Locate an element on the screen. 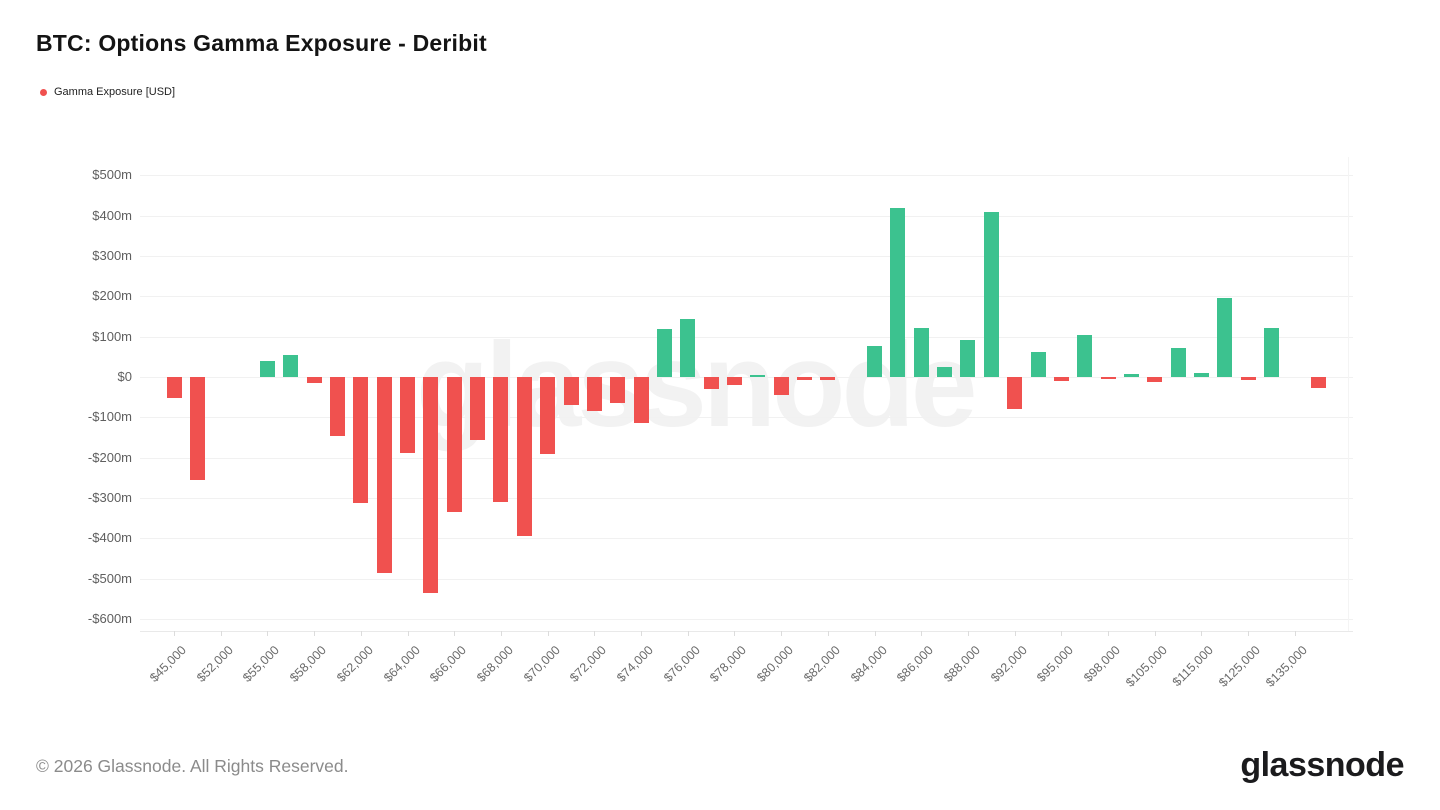 This screenshot has width=1440, height=810. legend-marker-icon is located at coordinates (43, 92).